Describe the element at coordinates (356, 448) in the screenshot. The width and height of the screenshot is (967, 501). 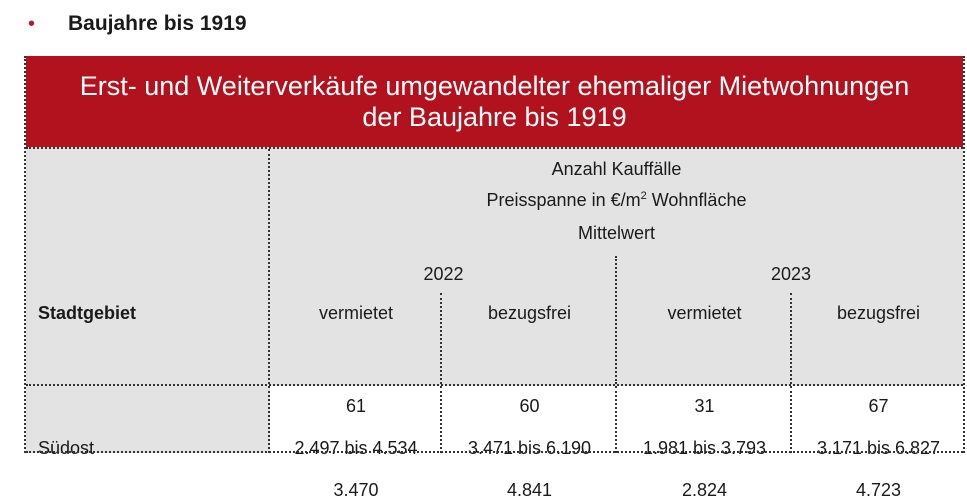
I see `cell-range: 2.497 bis 4.534` at that location.